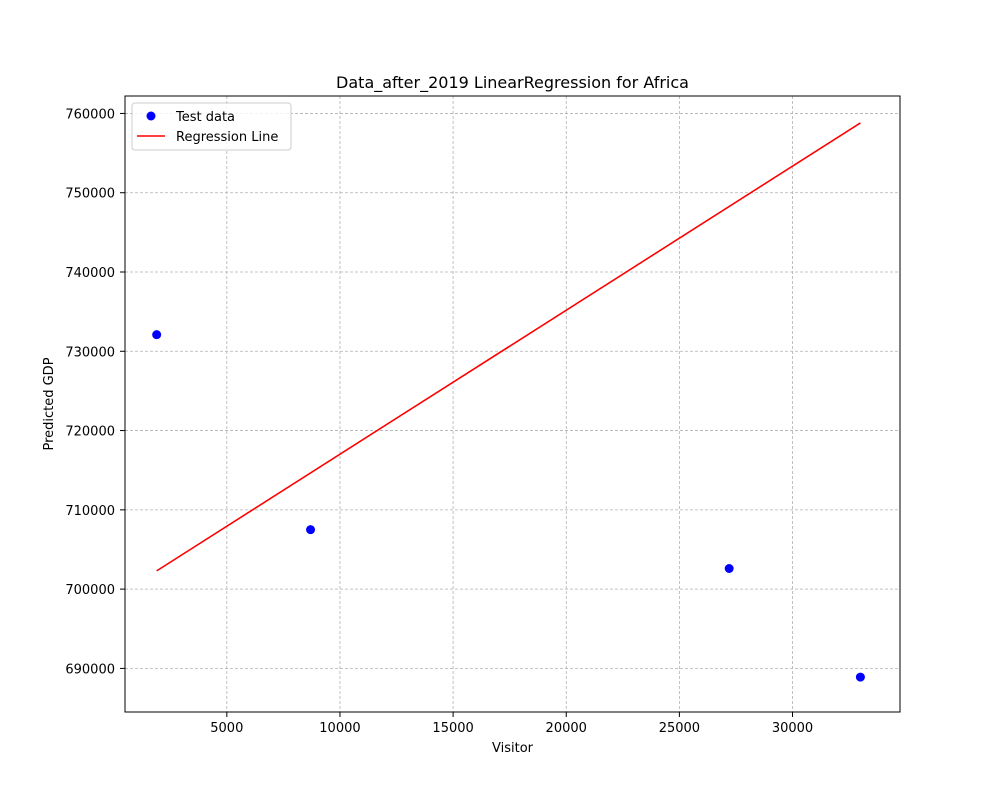 The width and height of the screenshot is (1000, 804). What do you see at coordinates (566, 728) in the screenshot?
I see `x-tick-label: 20000` at bounding box center [566, 728].